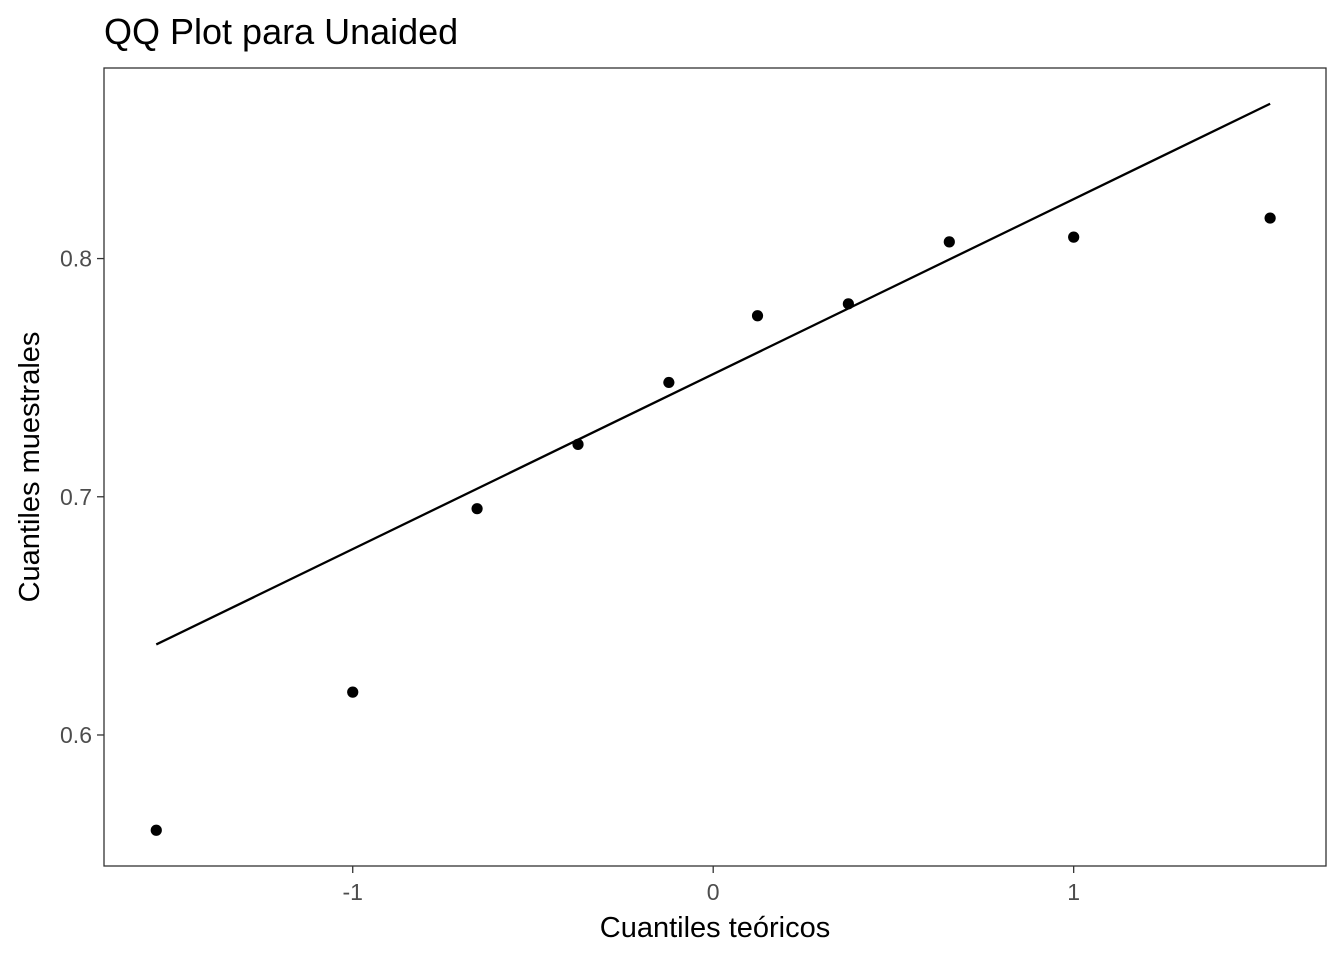  I want to click on y-tick-label: 0.6, so click(76, 735).